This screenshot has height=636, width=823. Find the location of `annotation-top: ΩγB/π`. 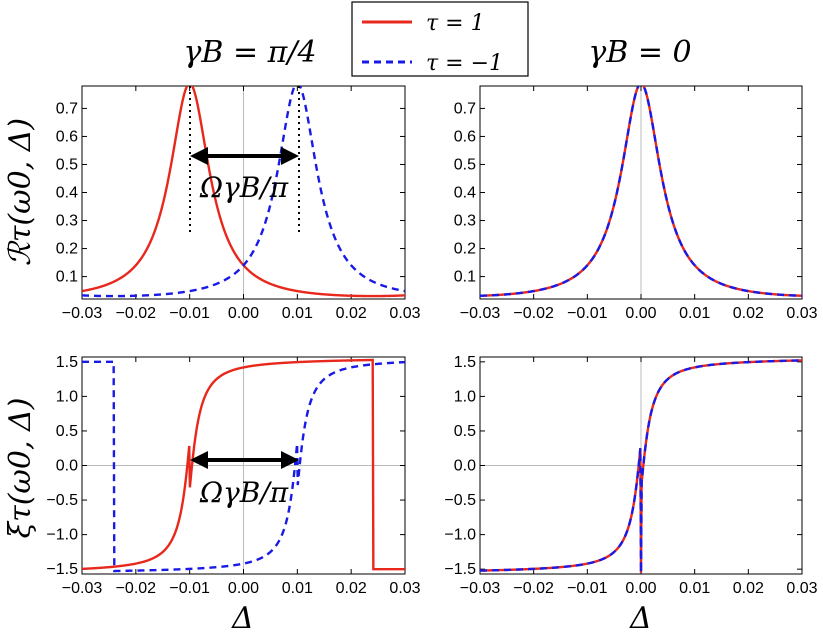

annotation-top: ΩγB/π is located at coordinates (244, 161).